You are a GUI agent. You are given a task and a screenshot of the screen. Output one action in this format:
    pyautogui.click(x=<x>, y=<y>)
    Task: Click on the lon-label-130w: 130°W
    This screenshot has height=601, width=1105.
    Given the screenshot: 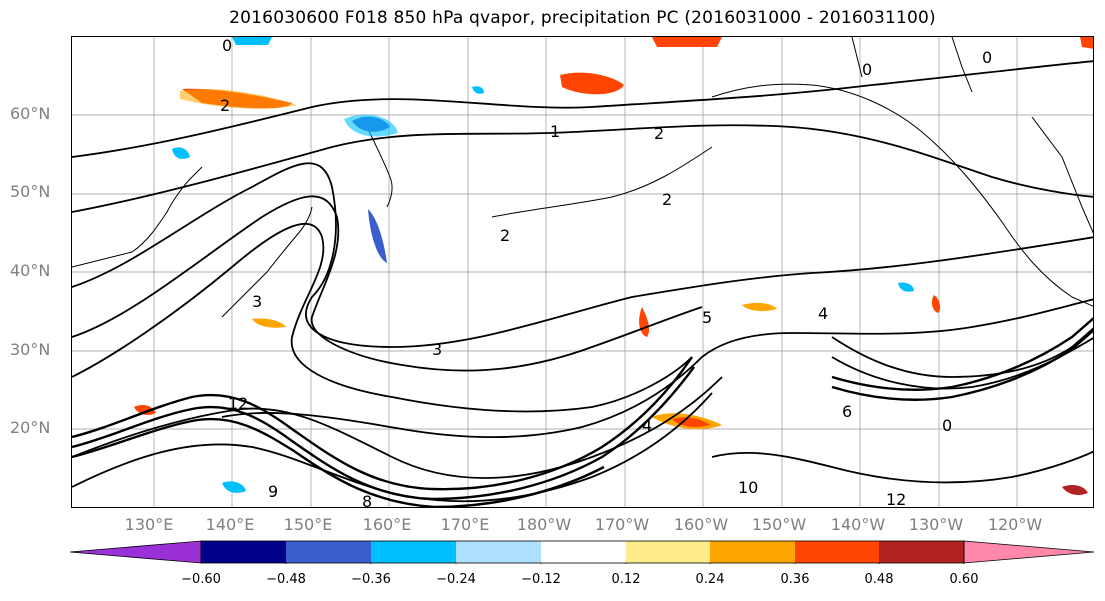 What is the action you would take?
    pyautogui.click(x=936, y=524)
    